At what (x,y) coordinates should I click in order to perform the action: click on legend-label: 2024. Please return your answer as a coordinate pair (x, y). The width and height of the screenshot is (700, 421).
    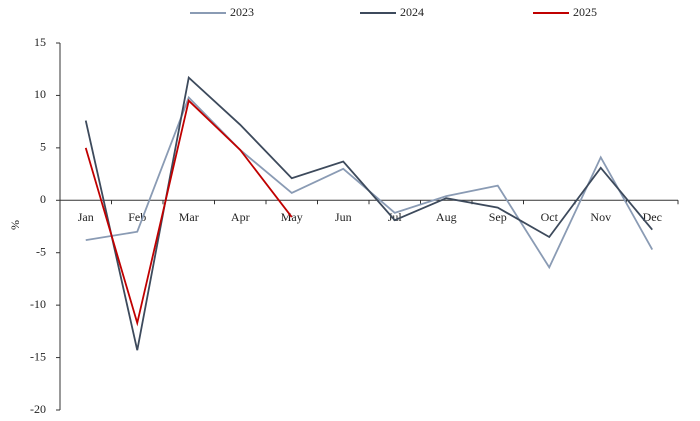
    Looking at the image, I should click on (412, 12).